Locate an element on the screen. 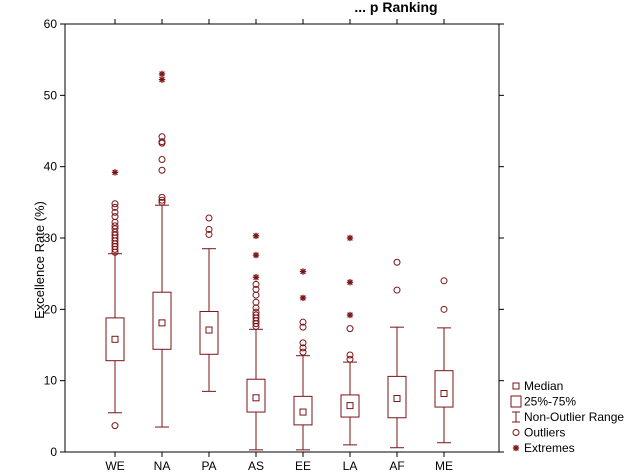  y-tick-label: 60 is located at coordinates (51, 24).